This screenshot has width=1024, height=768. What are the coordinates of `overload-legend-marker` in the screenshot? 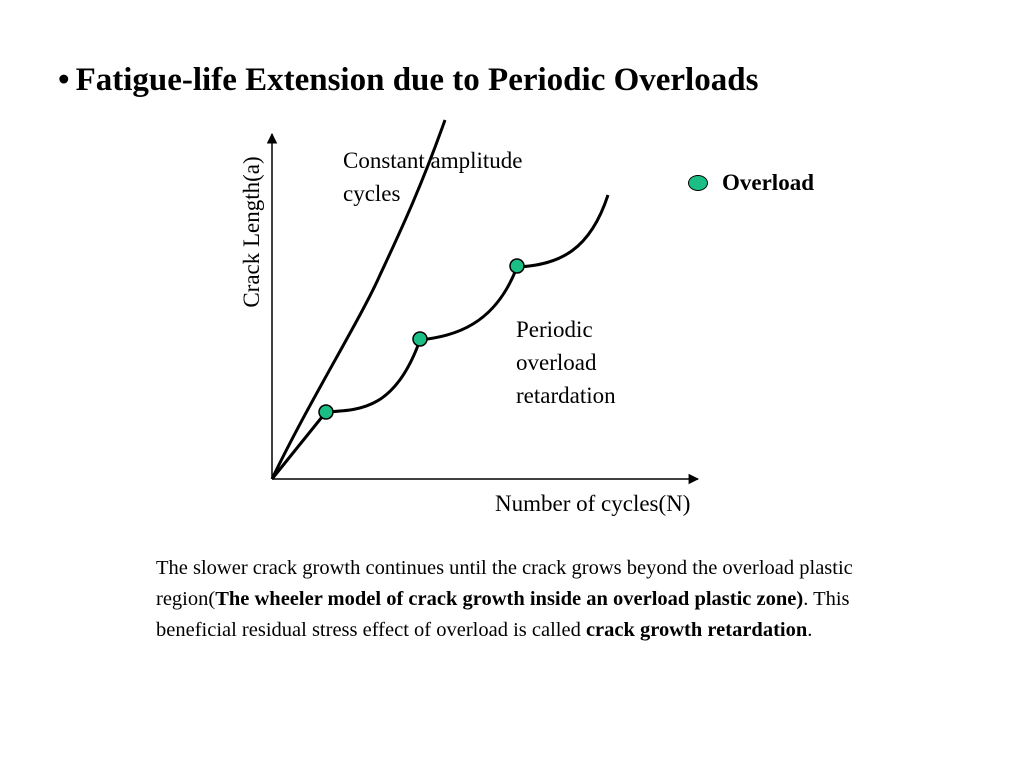 It's located at (698, 183).